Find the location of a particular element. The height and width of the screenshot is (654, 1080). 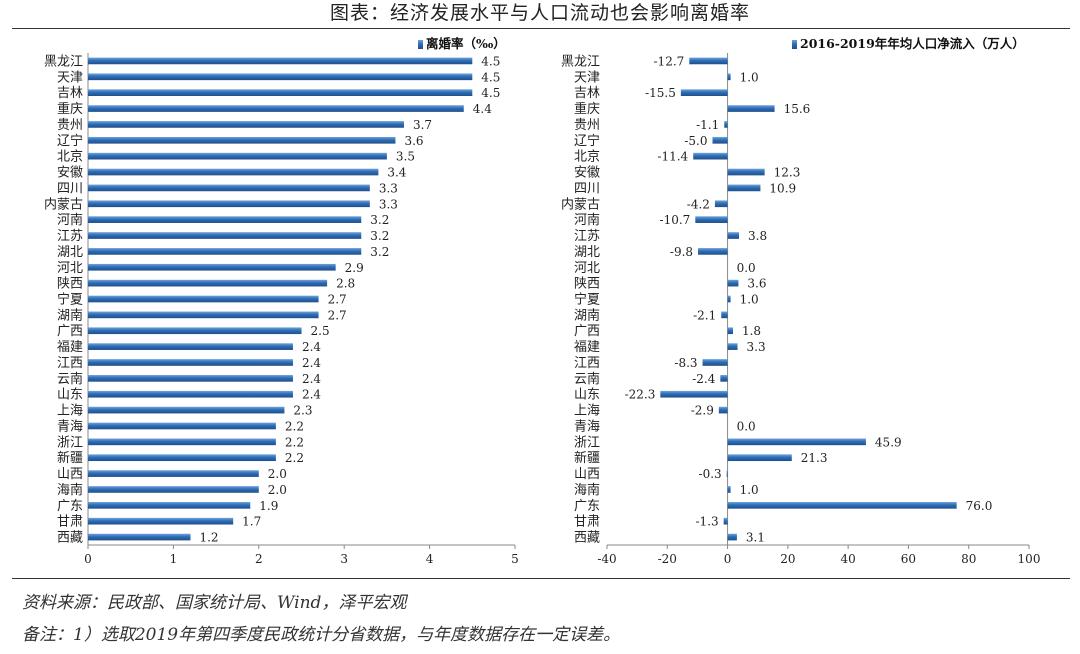

data-label: 3.6 is located at coordinates (413, 141).